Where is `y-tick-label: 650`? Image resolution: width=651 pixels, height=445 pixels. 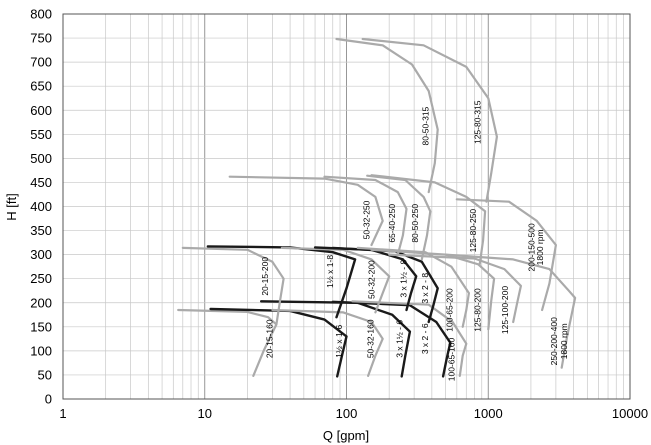 y-tick-label: 650 is located at coordinates (41, 86).